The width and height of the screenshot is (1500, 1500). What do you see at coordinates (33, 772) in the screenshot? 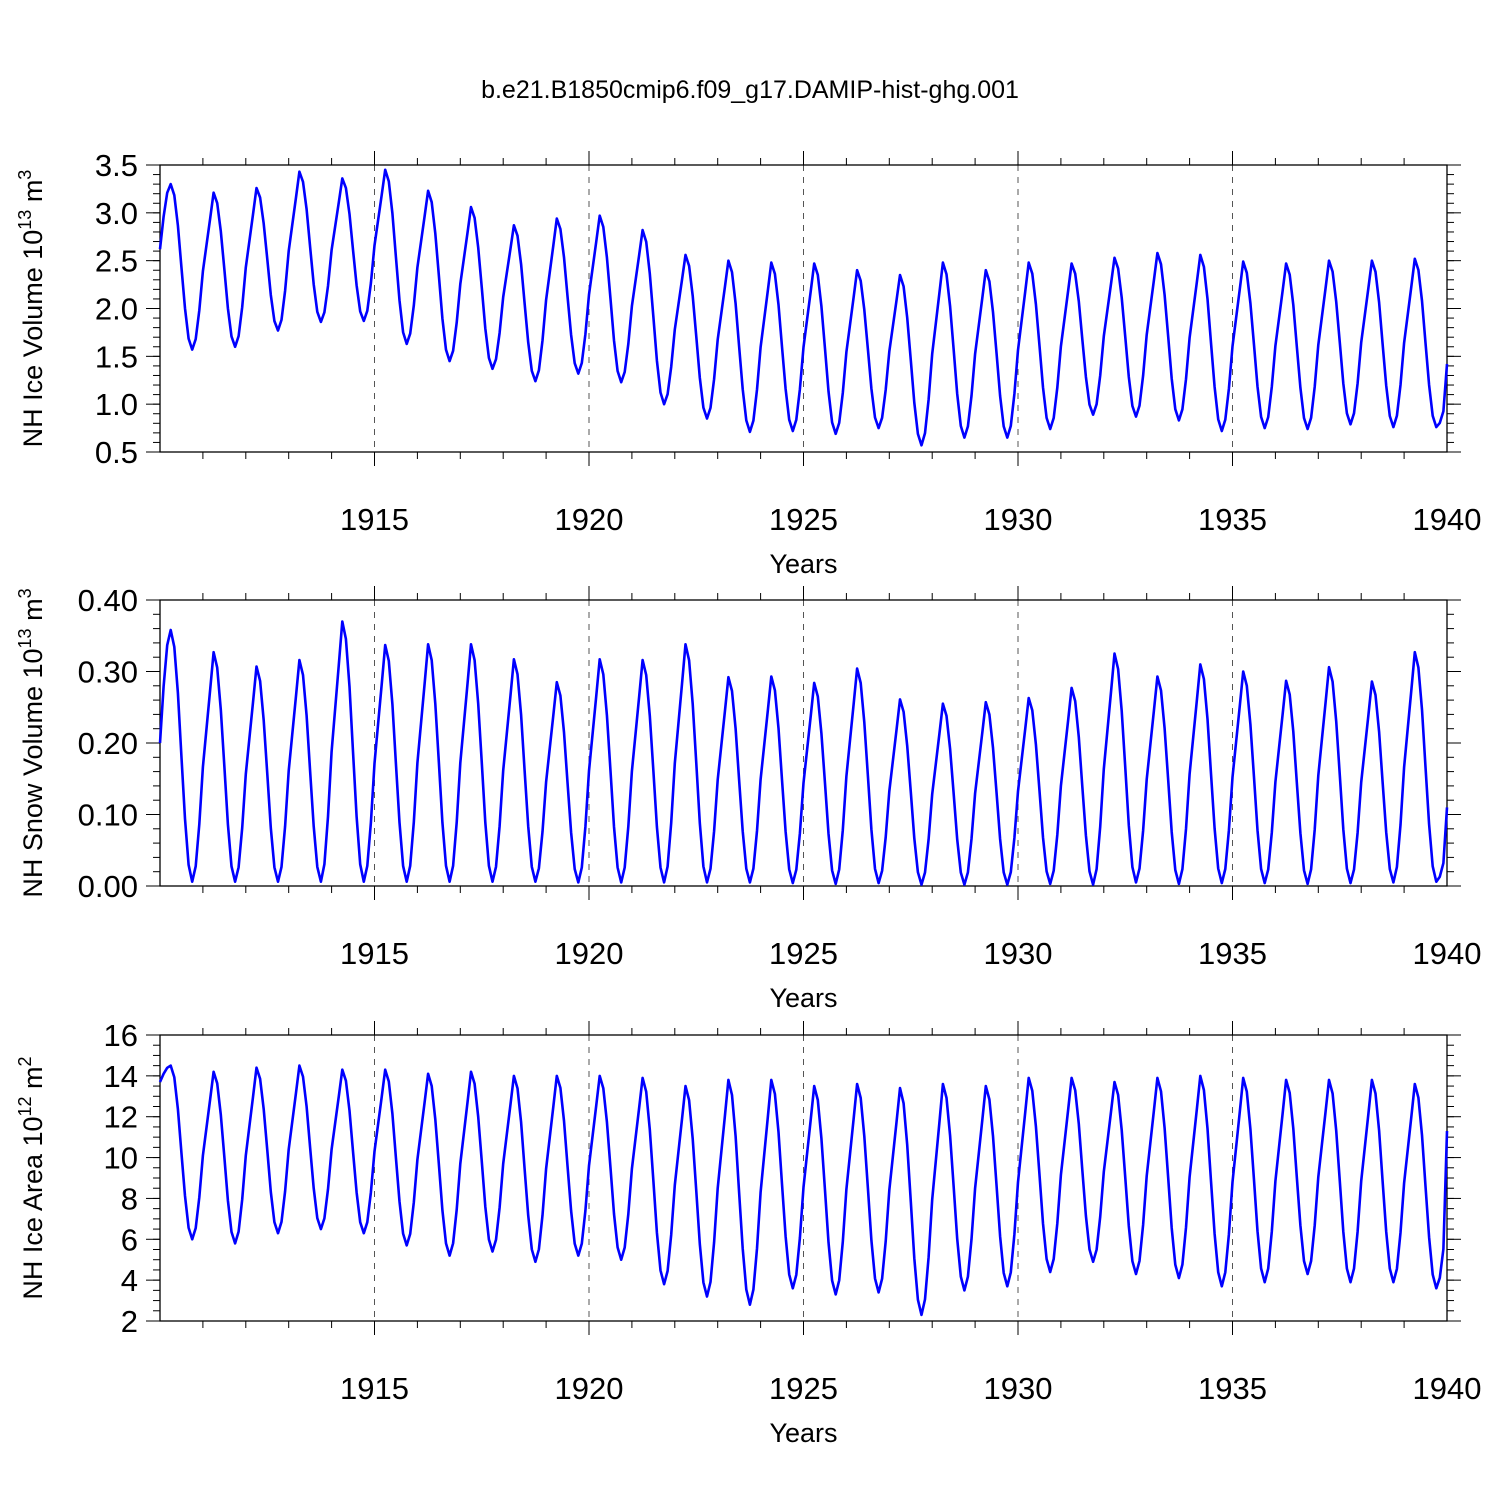
I see `y-axis-title-text: NH Snow Volume 10` at bounding box center [33, 772].